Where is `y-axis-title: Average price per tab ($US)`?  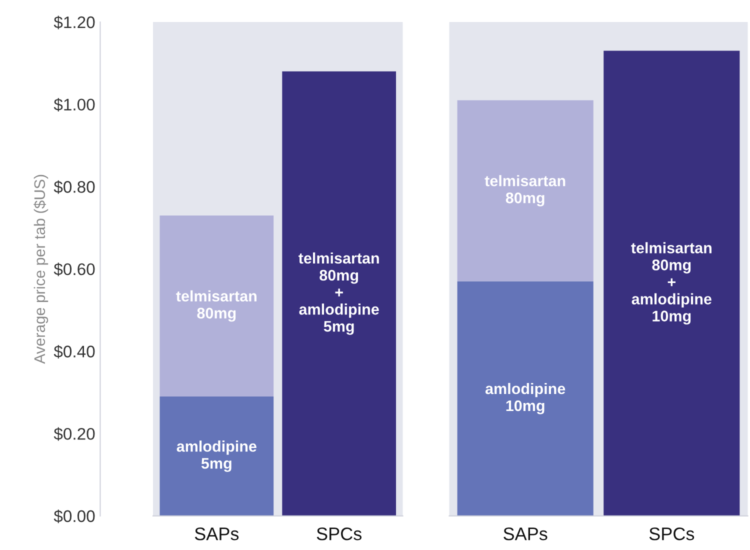
y-axis-title: Average price per tab ($US) is located at coordinates (41, 269).